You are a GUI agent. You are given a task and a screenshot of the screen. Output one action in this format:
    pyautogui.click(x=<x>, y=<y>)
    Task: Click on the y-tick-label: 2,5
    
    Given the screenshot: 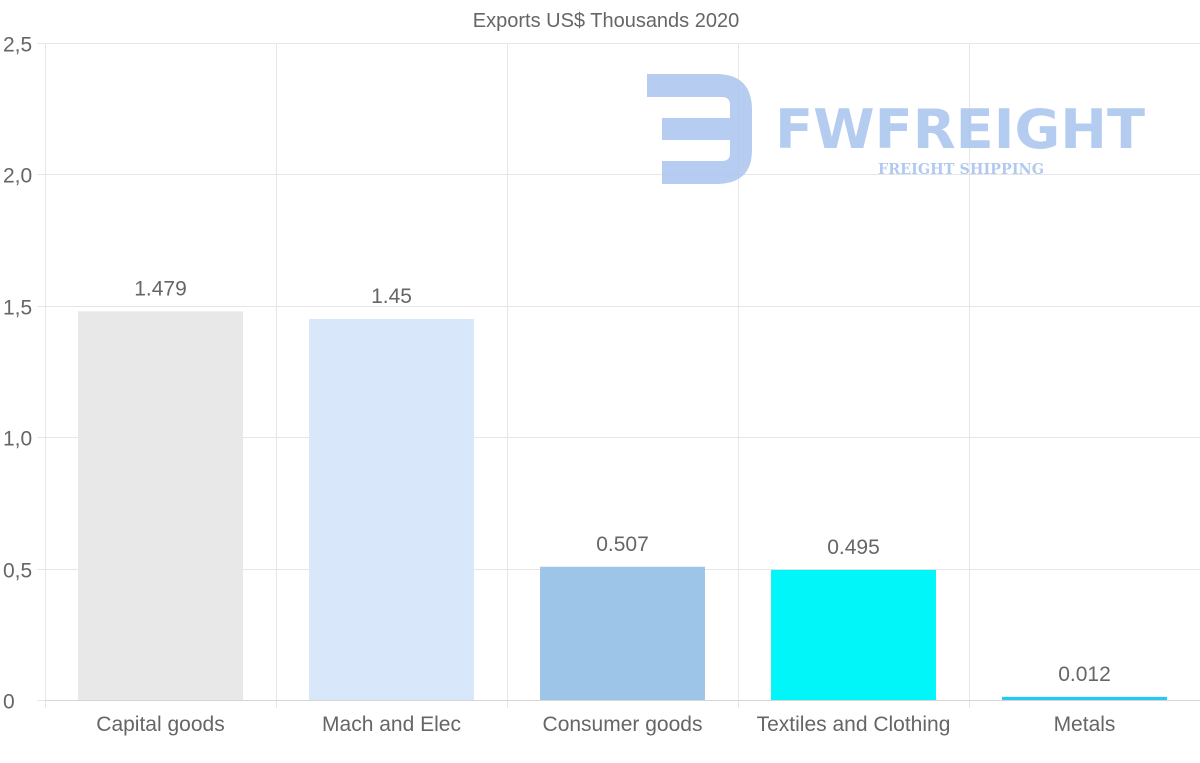 What is the action you would take?
    pyautogui.click(x=17, y=45)
    